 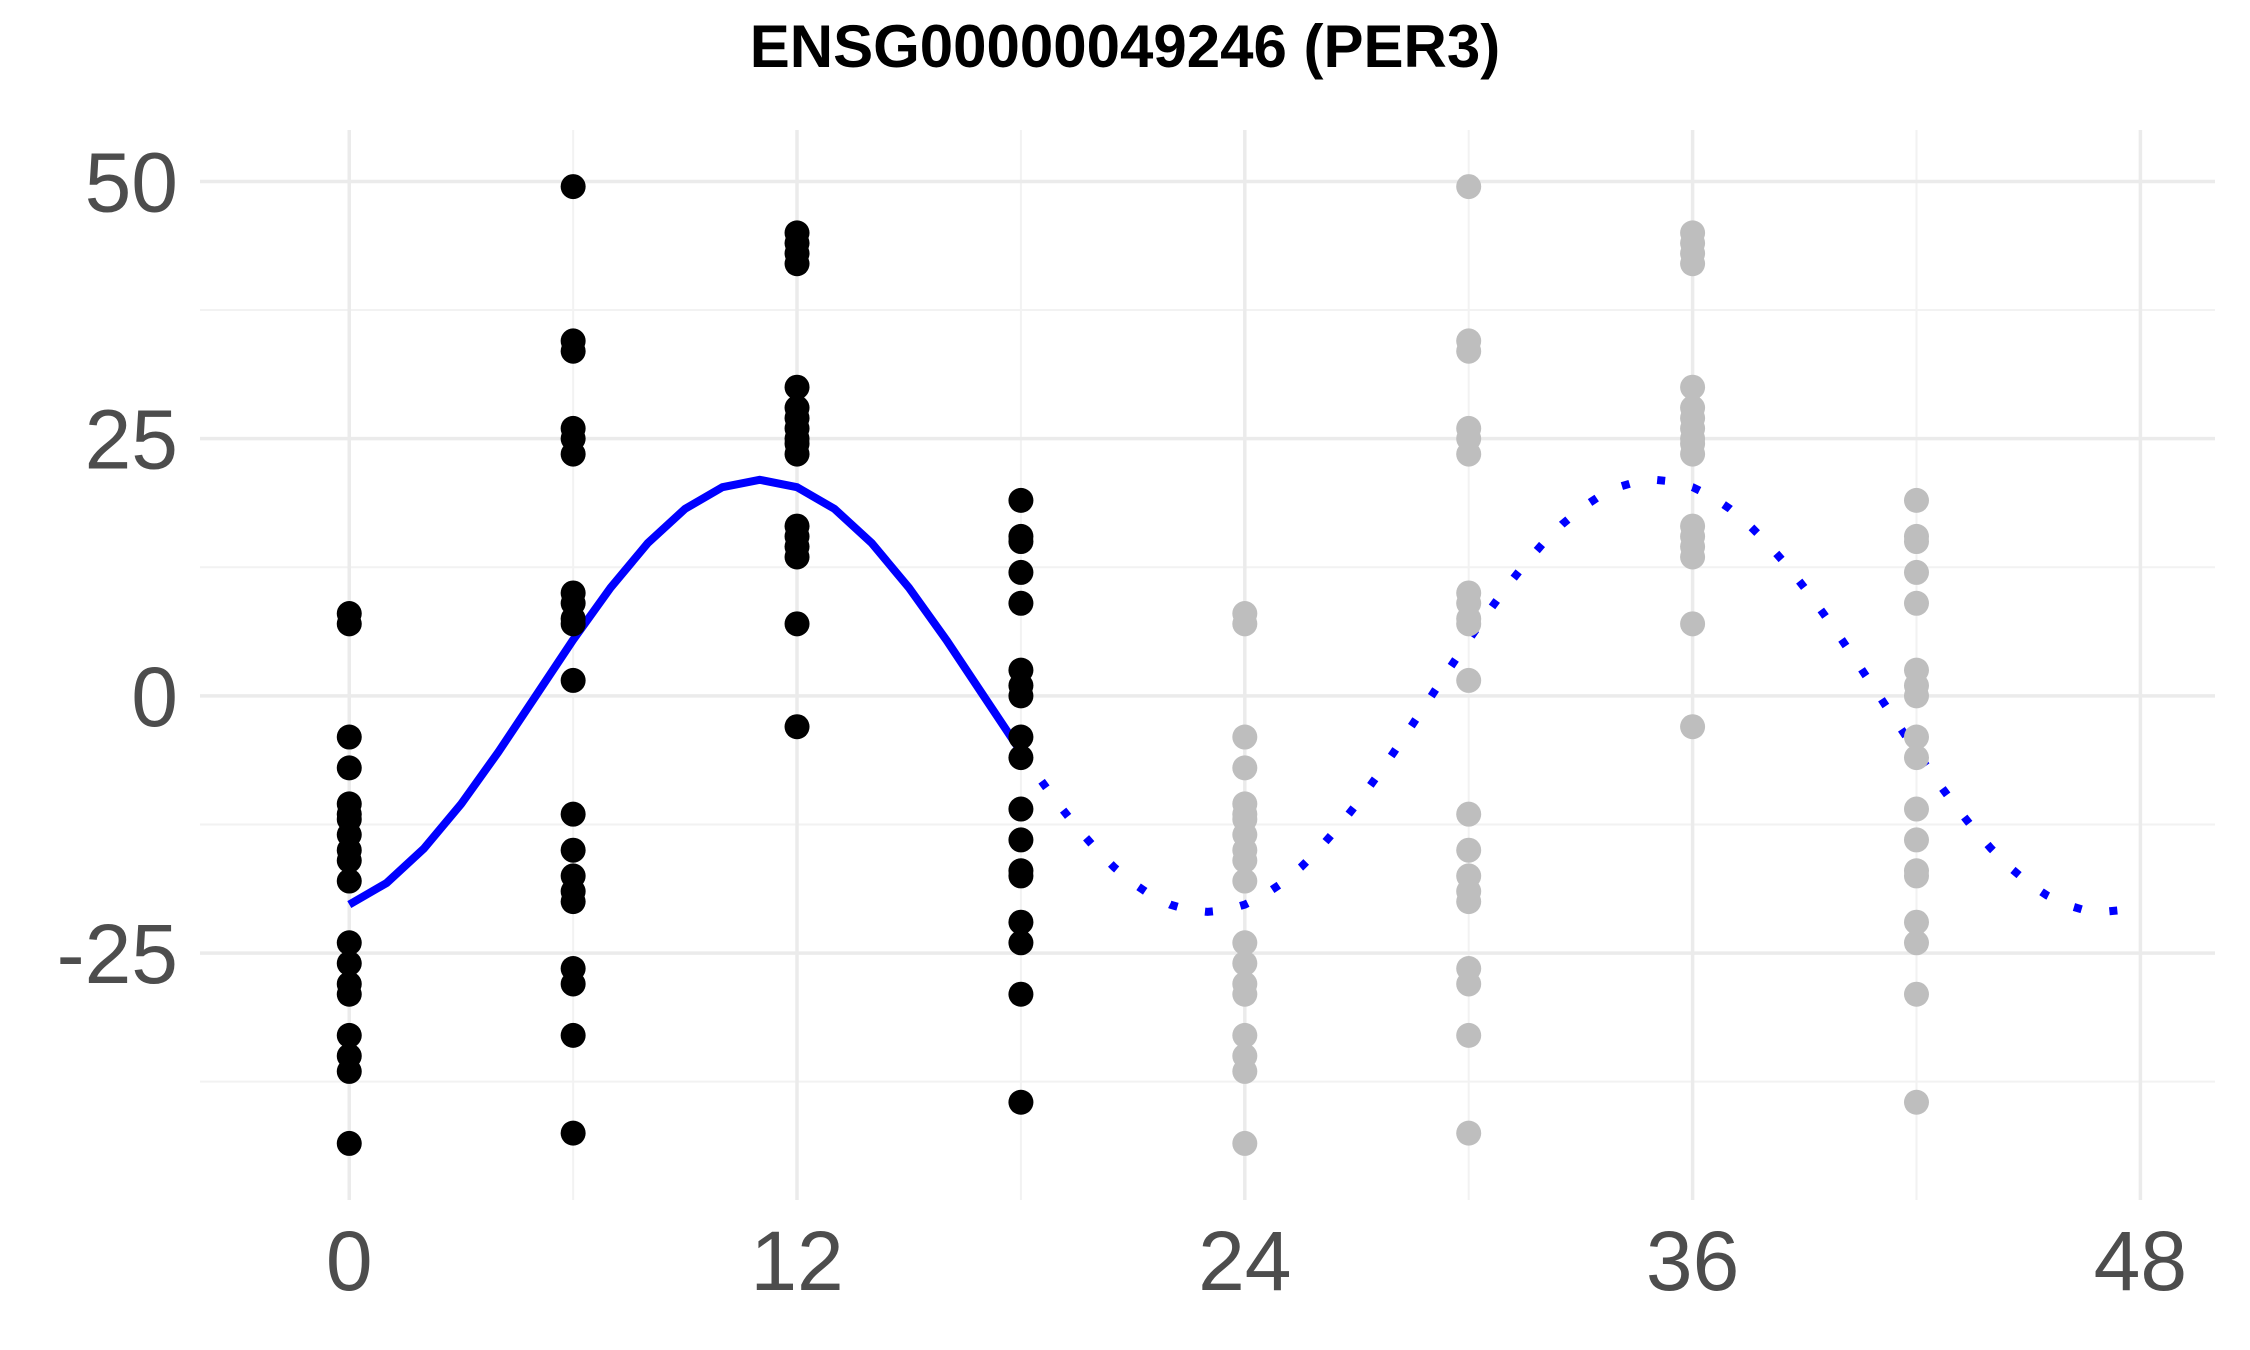 What do you see at coordinates (1125, 46) in the screenshot?
I see `chart-title: ENSG00000049246 (PER3)` at bounding box center [1125, 46].